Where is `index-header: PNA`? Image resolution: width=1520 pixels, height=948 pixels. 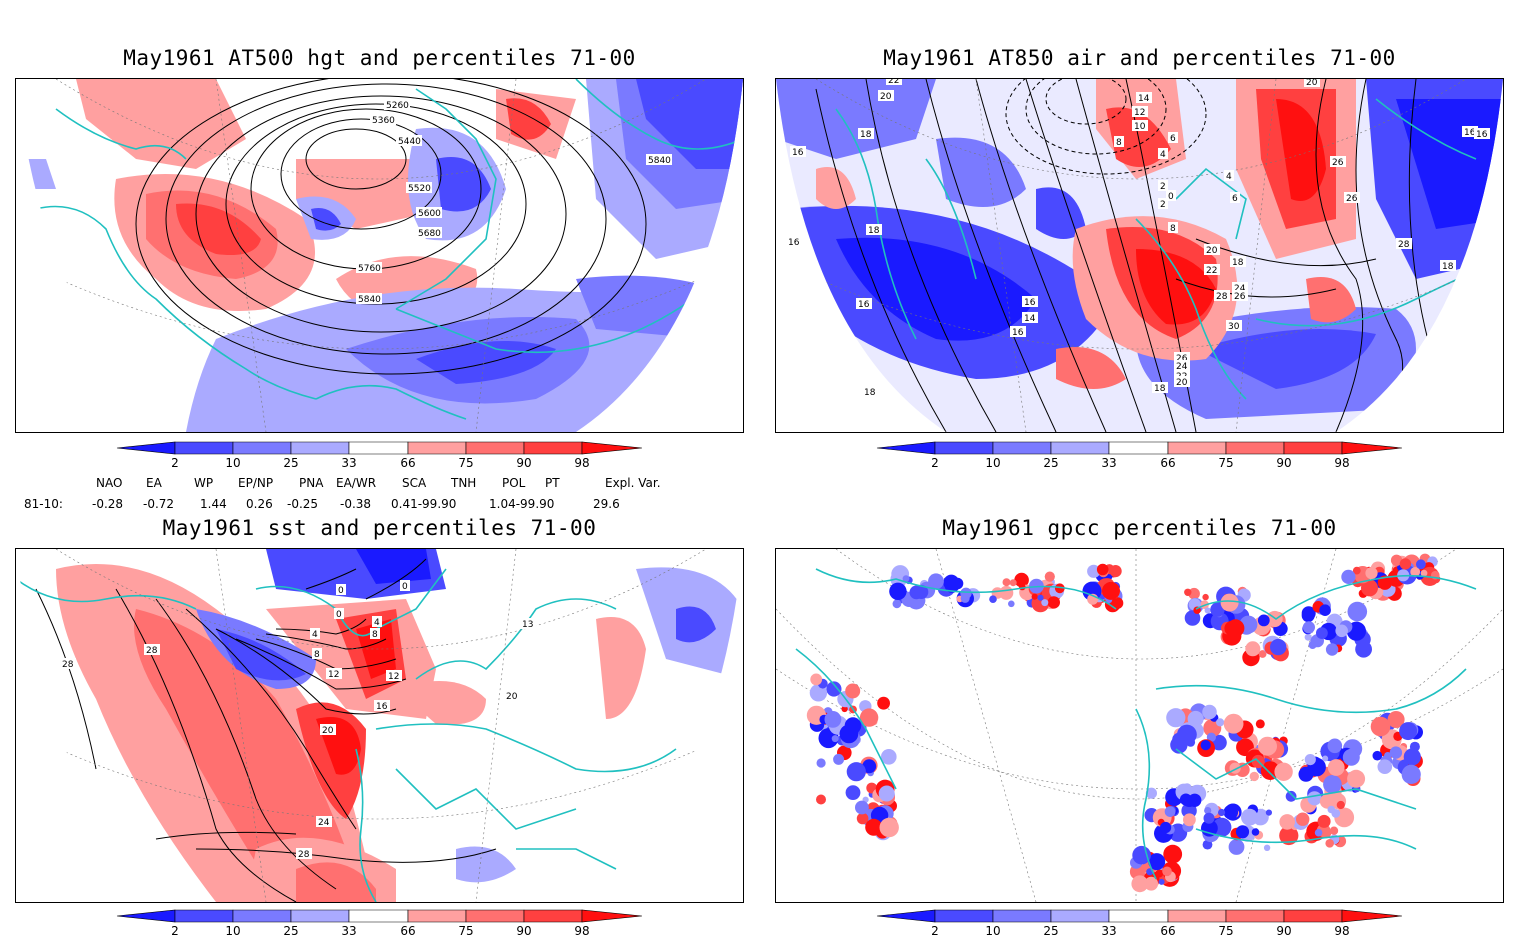
index-header: PNA is located at coordinates (311, 483).